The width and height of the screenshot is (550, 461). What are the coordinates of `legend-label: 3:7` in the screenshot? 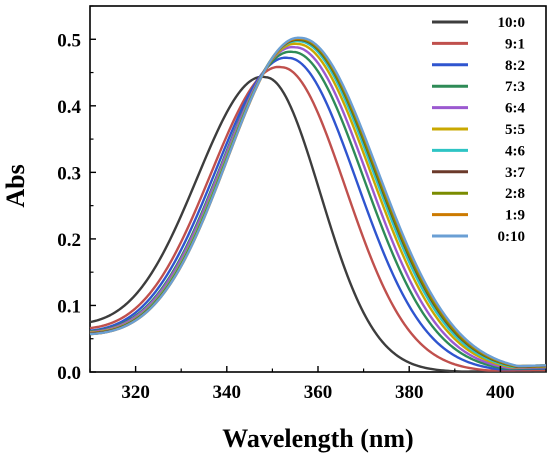 It's located at (515, 173).